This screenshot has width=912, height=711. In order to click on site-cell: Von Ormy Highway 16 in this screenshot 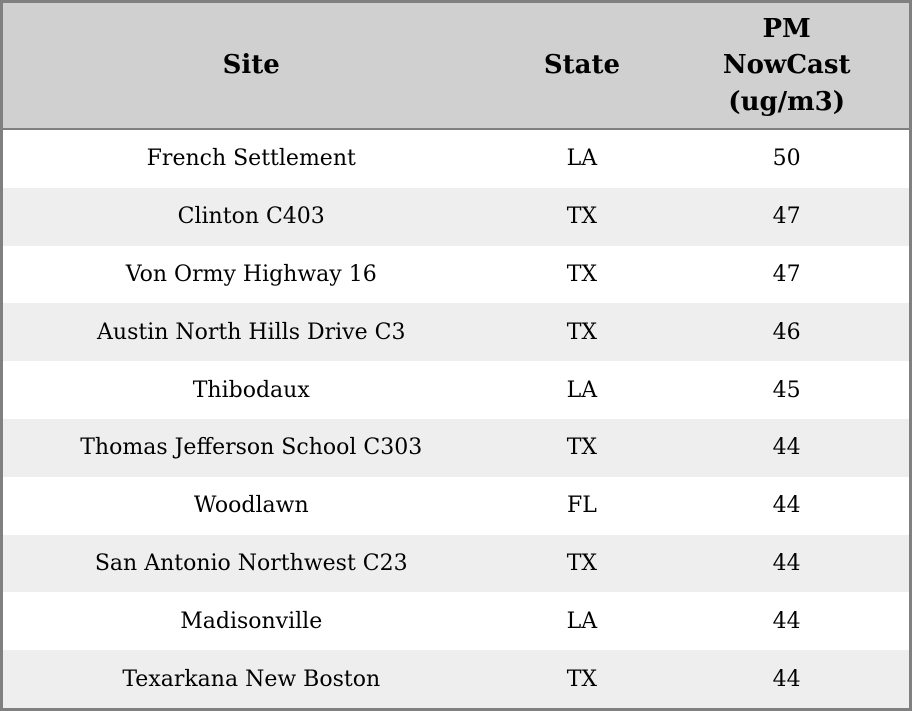, I will do `click(251, 274)`.